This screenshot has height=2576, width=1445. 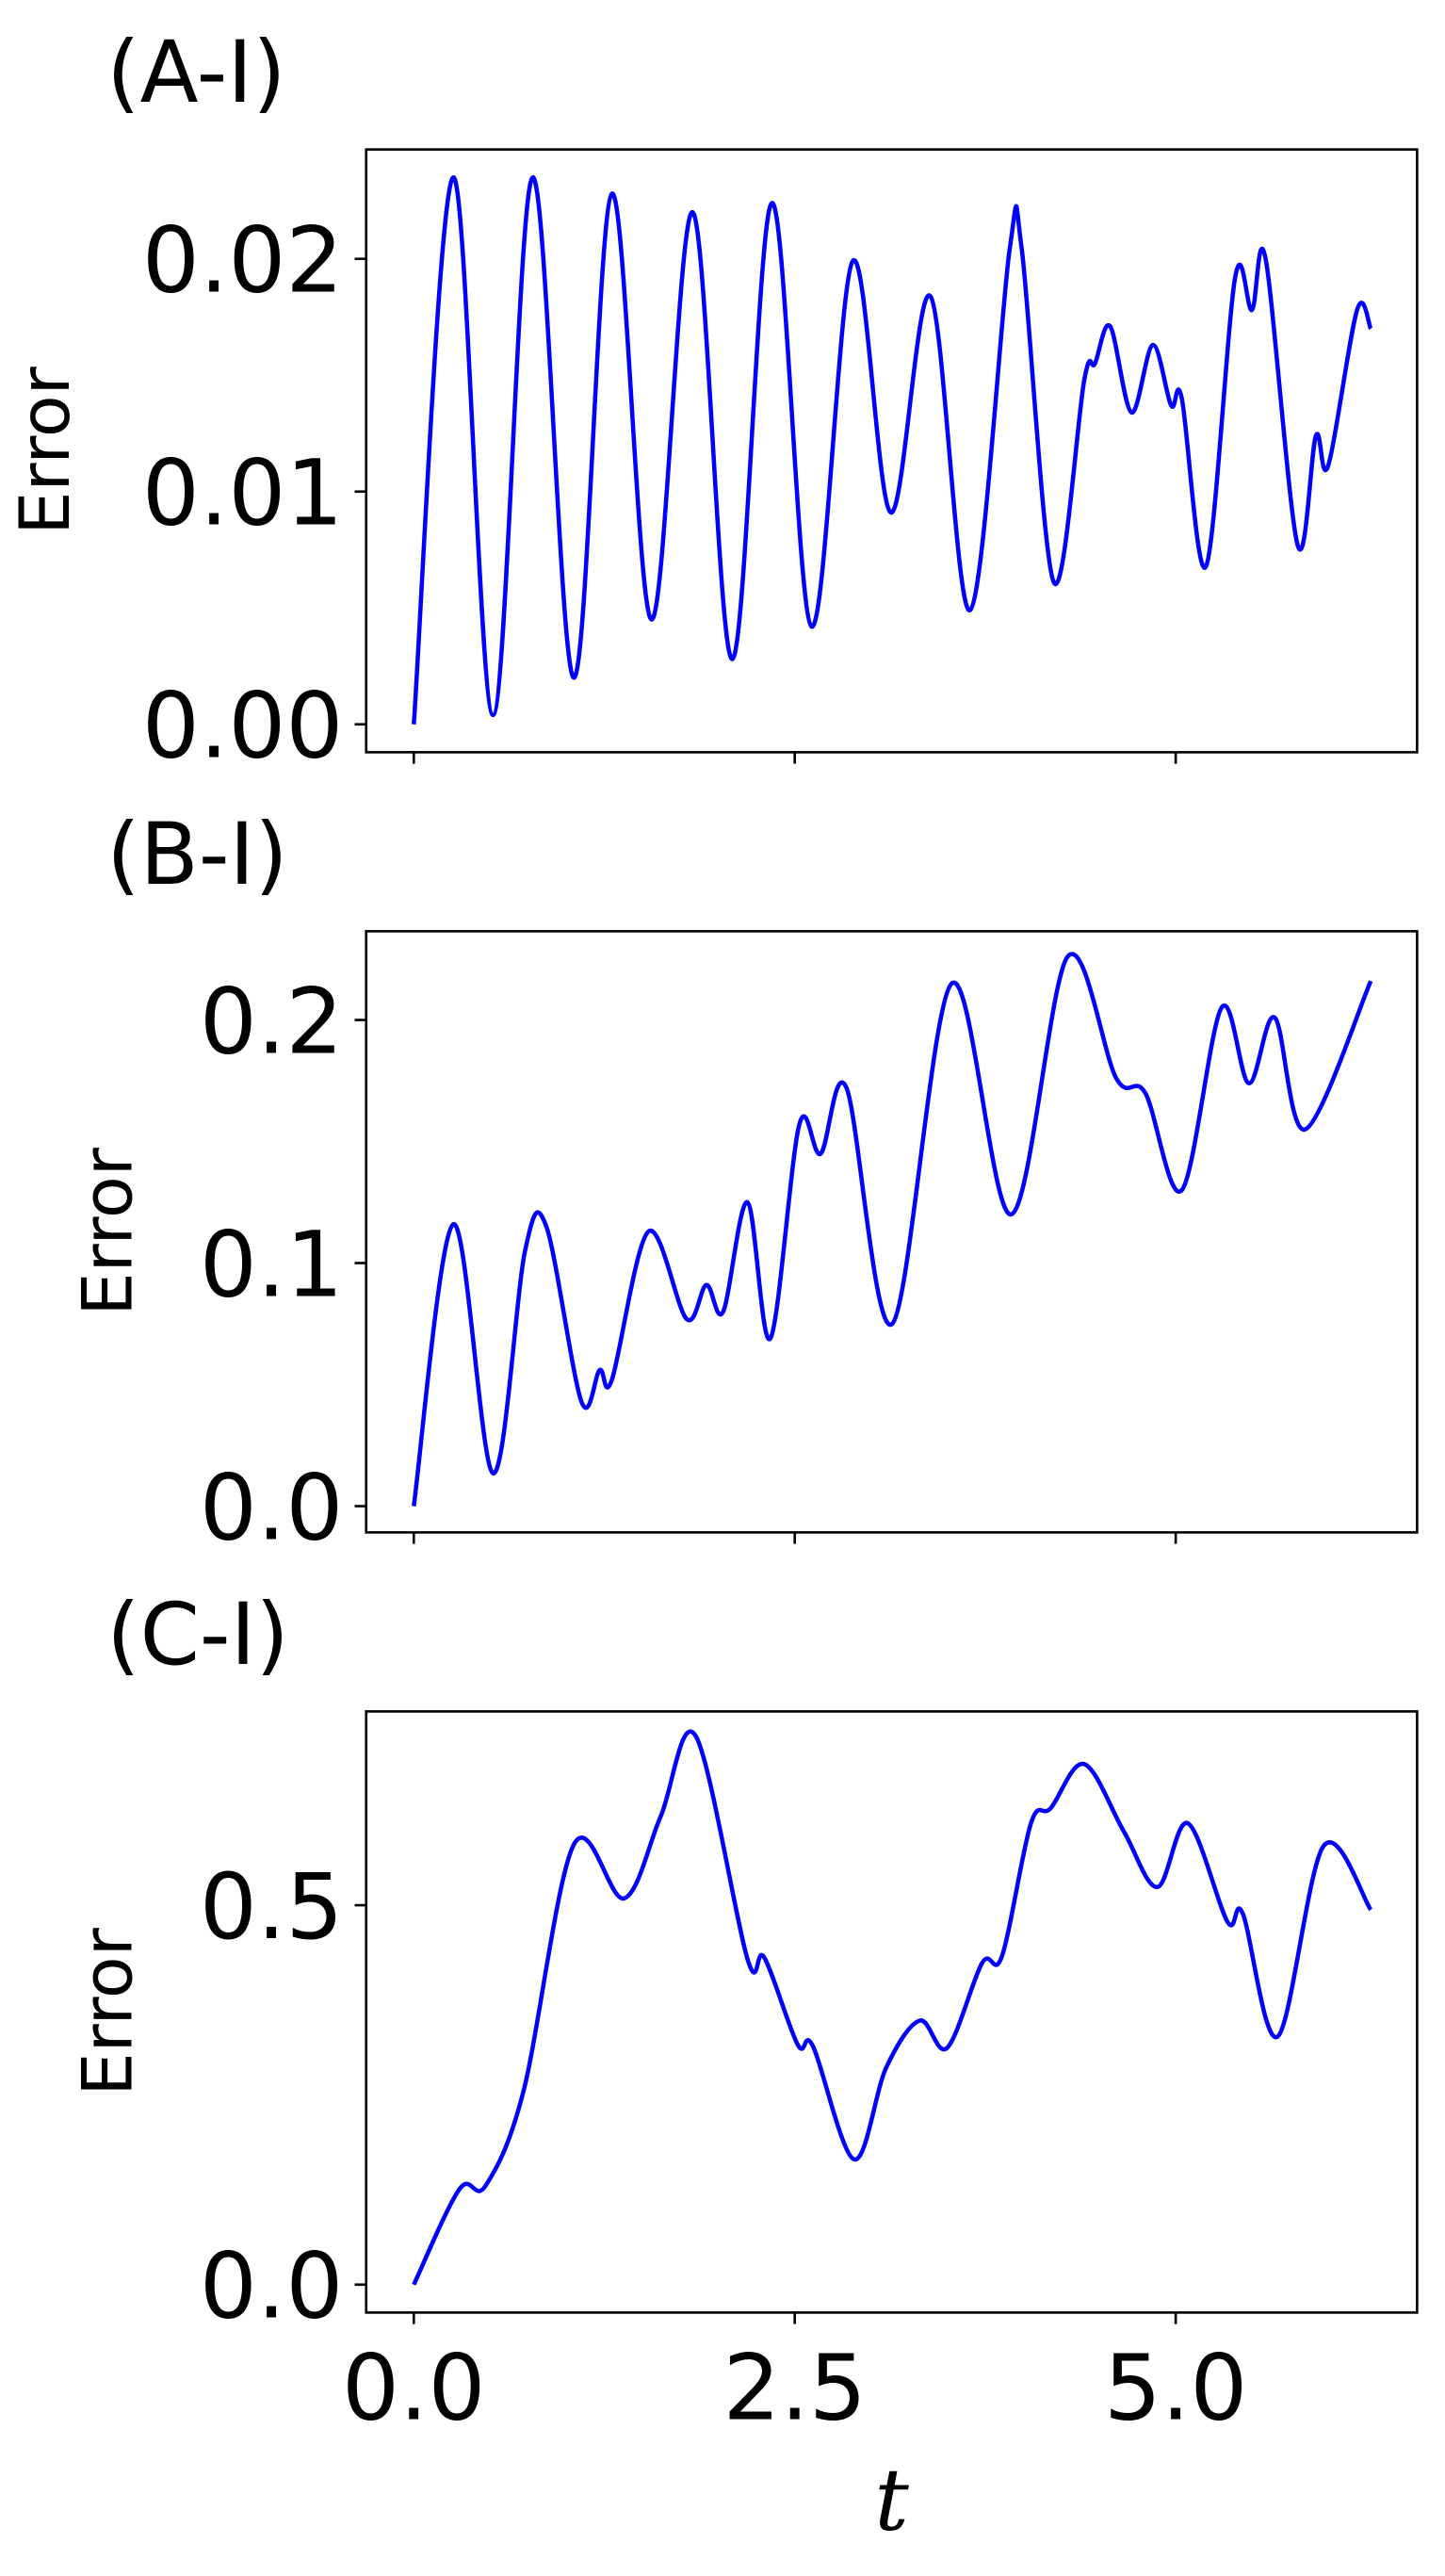 What do you see at coordinates (242, 261) in the screenshot?
I see `y-tick-label: 0.02` at bounding box center [242, 261].